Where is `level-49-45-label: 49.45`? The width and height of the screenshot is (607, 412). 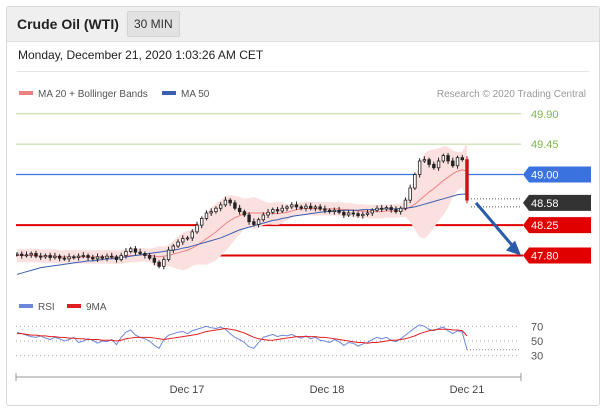 level-49-45-label: 49.45 is located at coordinates (545, 145).